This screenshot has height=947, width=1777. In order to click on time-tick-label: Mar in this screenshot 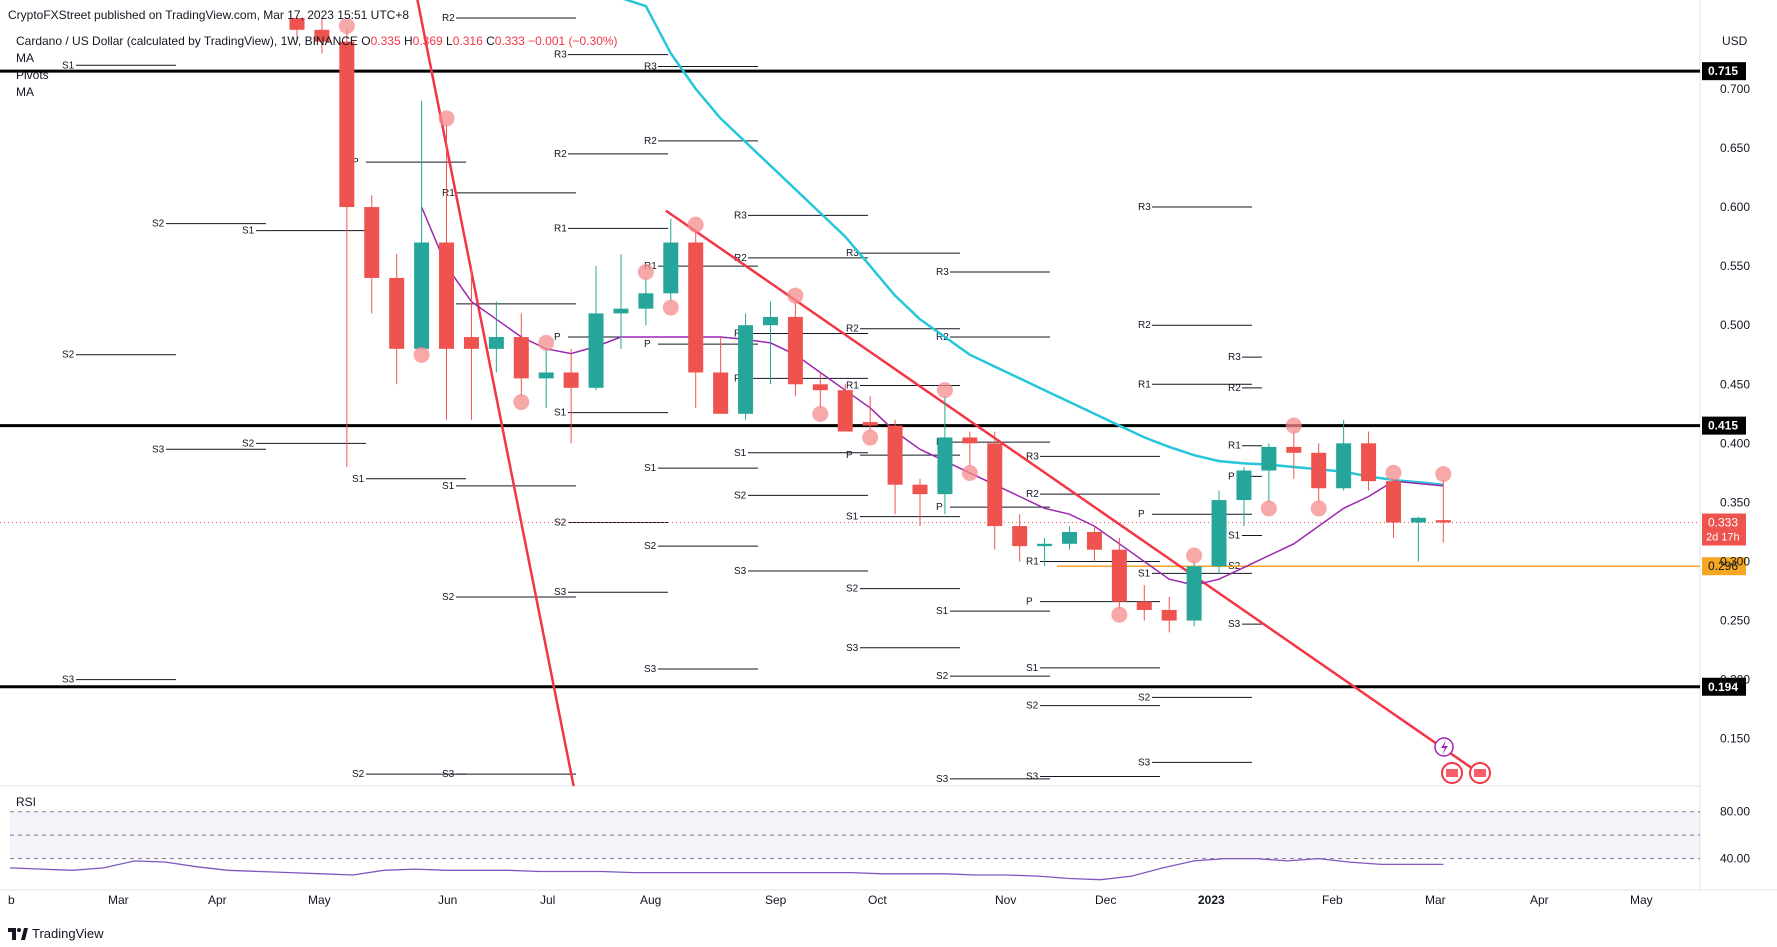, I will do `click(1435, 900)`.